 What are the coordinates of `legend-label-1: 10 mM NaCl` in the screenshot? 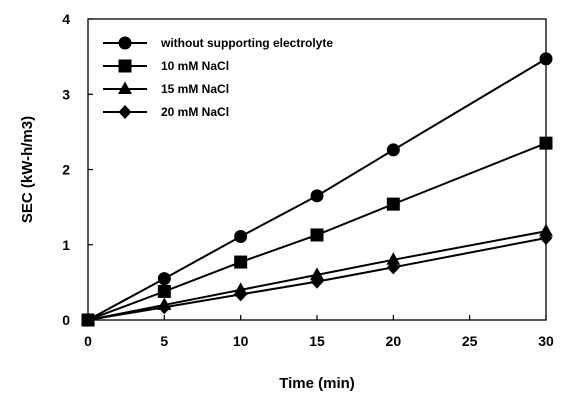 It's located at (195, 66).